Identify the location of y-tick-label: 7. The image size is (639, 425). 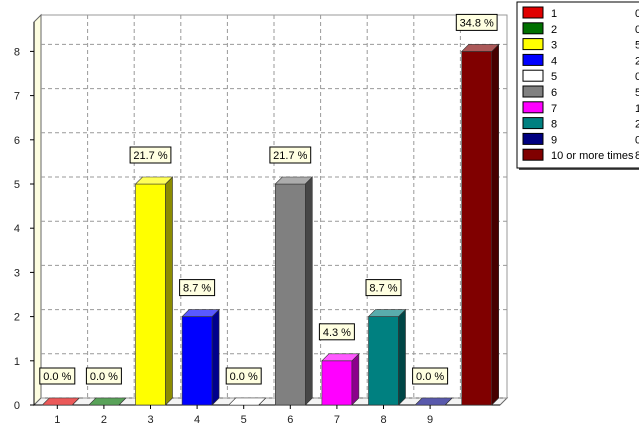
(17, 97).